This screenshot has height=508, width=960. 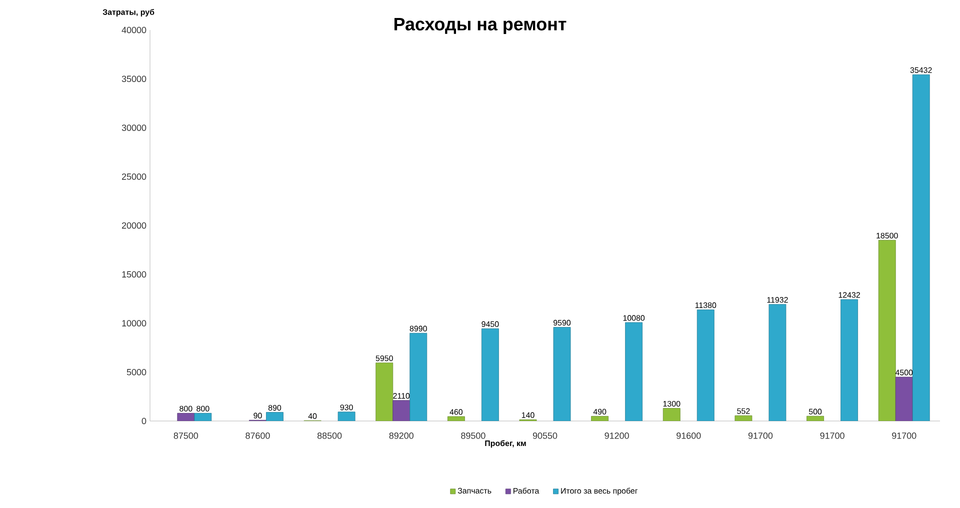 What do you see at coordinates (186, 435) in the screenshot?
I see `x-tick-label: 87500` at bounding box center [186, 435].